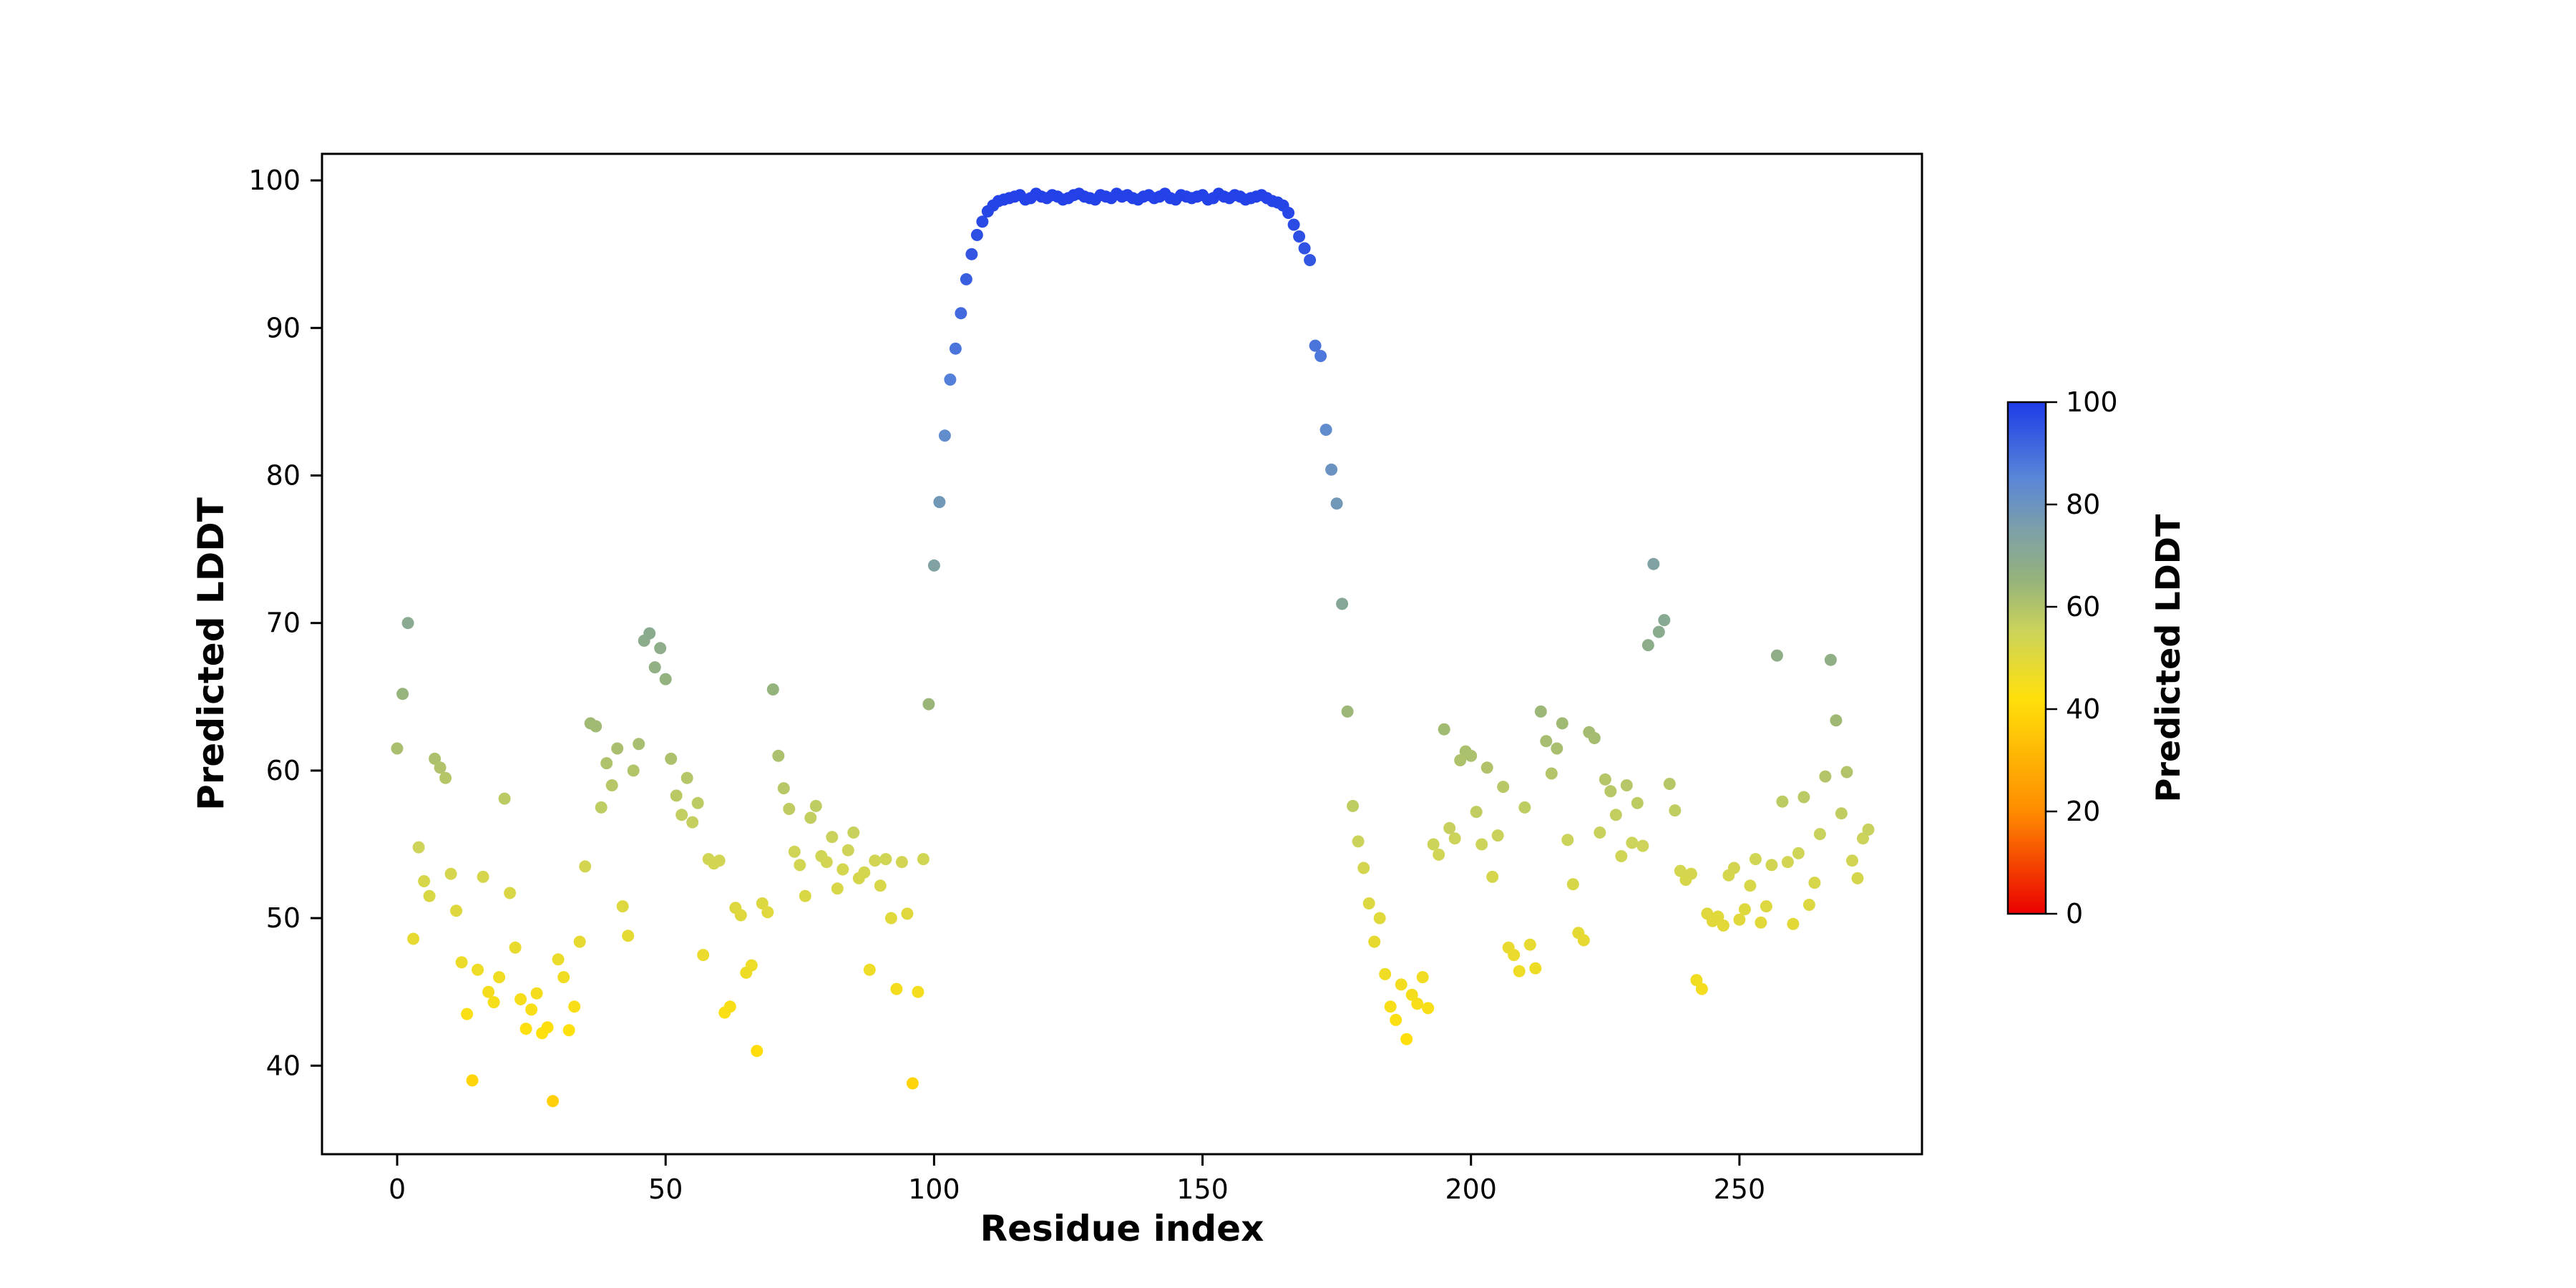 The height and width of the screenshot is (1288, 2576). I want to click on colorbar-tick-label: 60, so click(2083, 607).